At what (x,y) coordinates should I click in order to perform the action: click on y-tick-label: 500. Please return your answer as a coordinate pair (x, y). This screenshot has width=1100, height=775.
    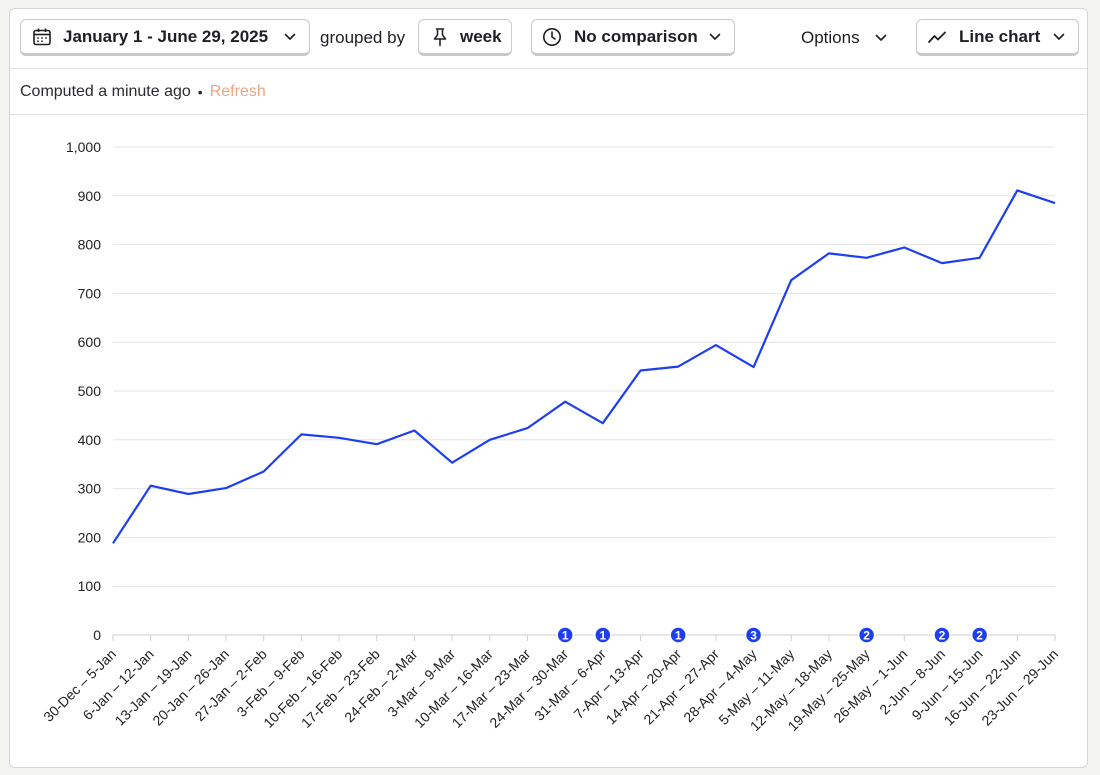
    Looking at the image, I should click on (90, 391).